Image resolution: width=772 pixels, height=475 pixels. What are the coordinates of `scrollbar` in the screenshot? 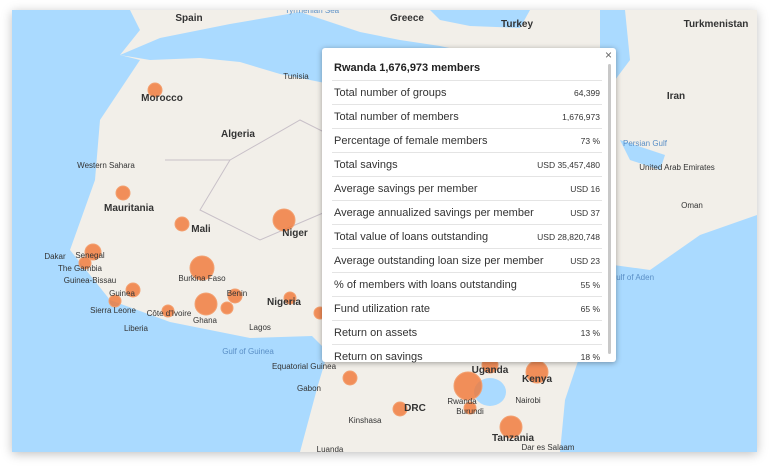 It's located at (609, 209).